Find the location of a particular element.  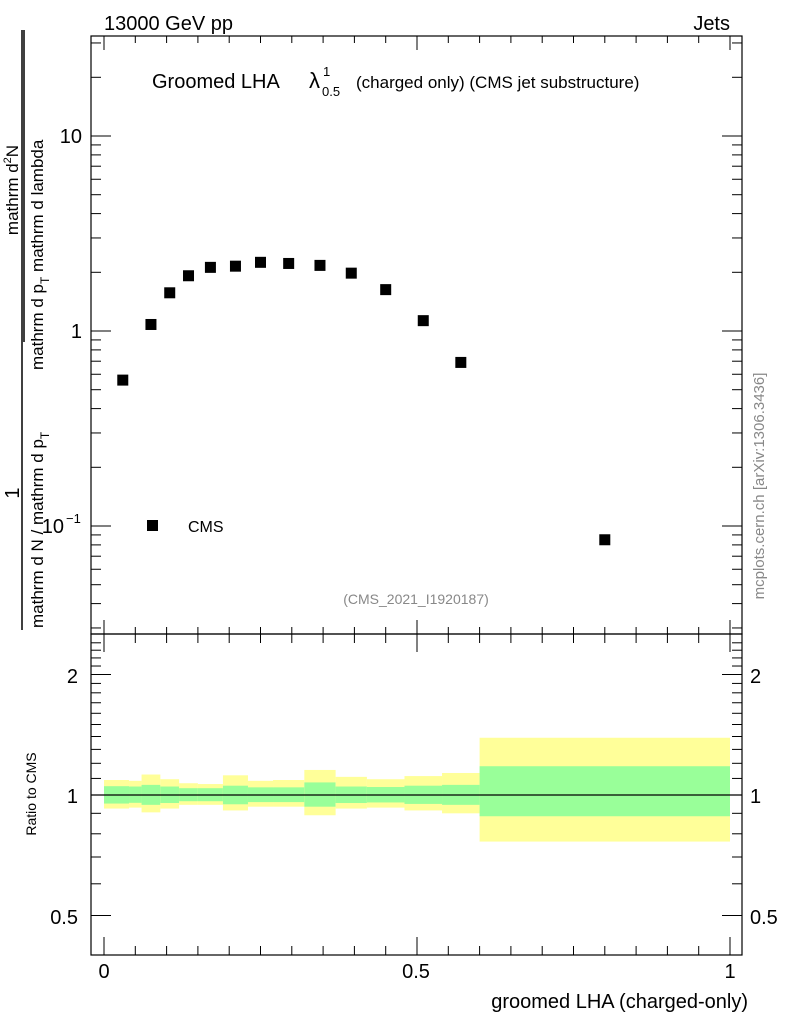

energy-label: 13000 GeV pp is located at coordinates (168, 24).